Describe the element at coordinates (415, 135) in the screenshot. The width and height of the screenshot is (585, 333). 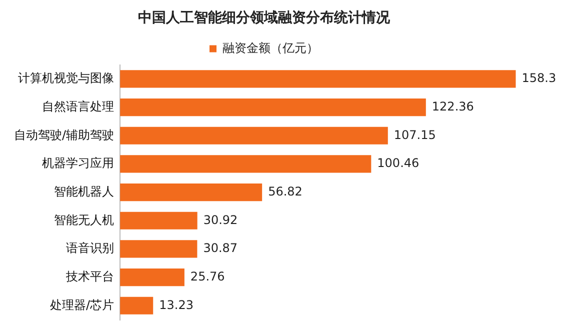
I see `data-label: 107.15` at that location.